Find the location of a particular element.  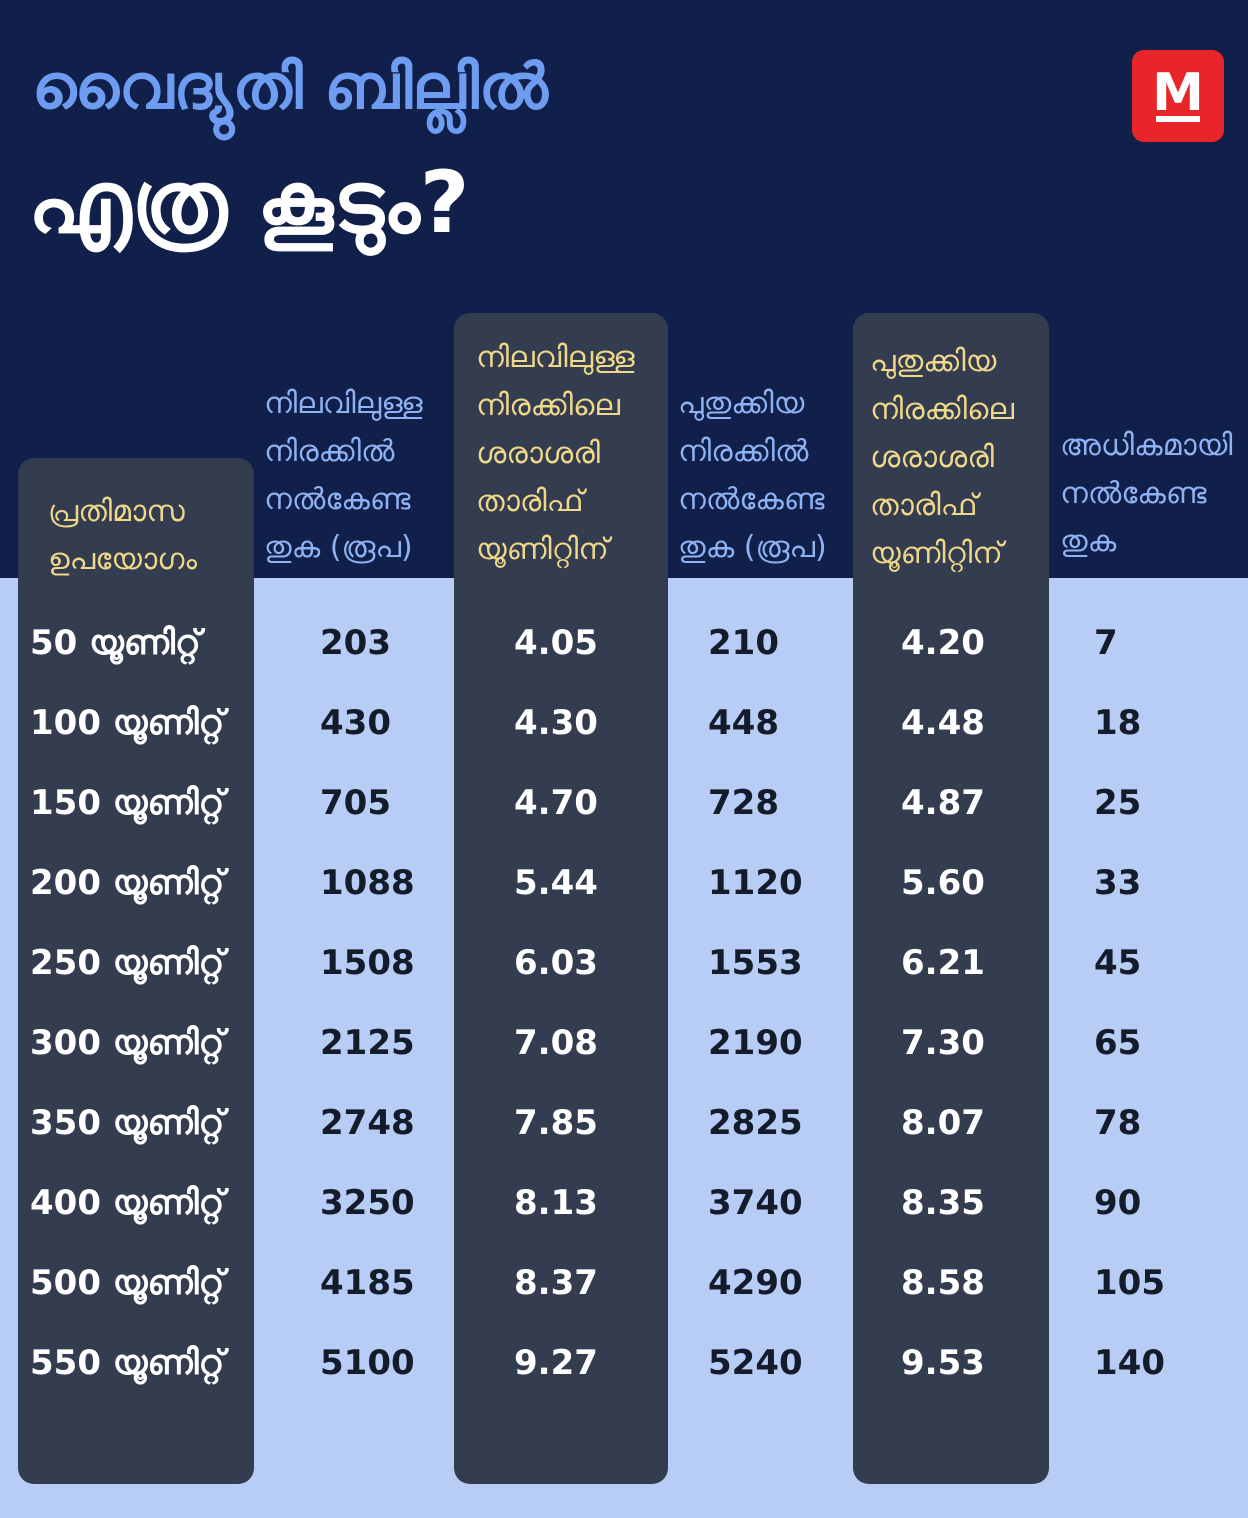

usage-cell: 50 യൂണിറ്റ് is located at coordinates (115, 643).